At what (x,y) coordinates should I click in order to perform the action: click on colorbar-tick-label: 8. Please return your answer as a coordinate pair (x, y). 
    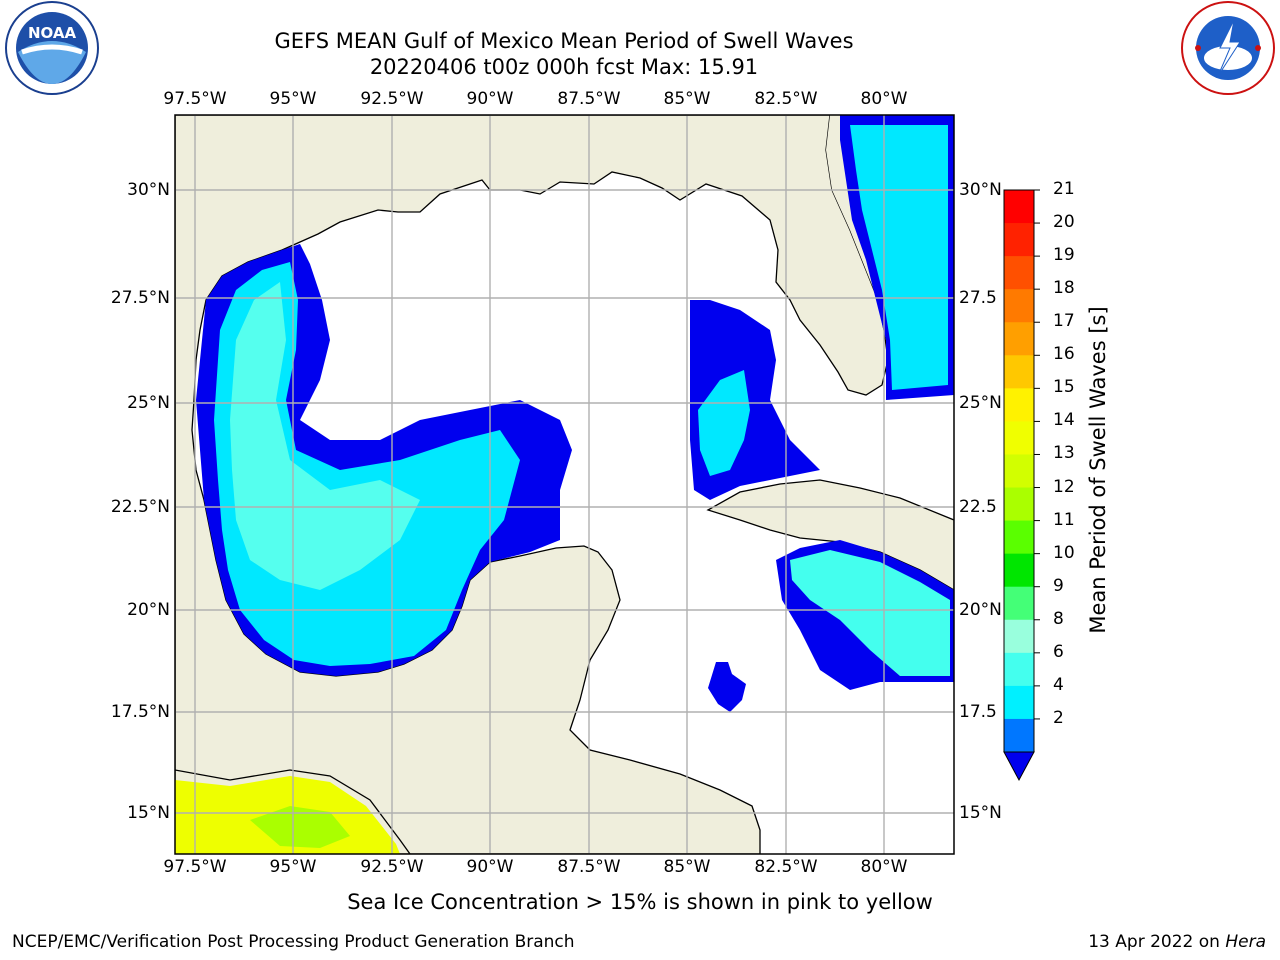
    Looking at the image, I should click on (1058, 618).